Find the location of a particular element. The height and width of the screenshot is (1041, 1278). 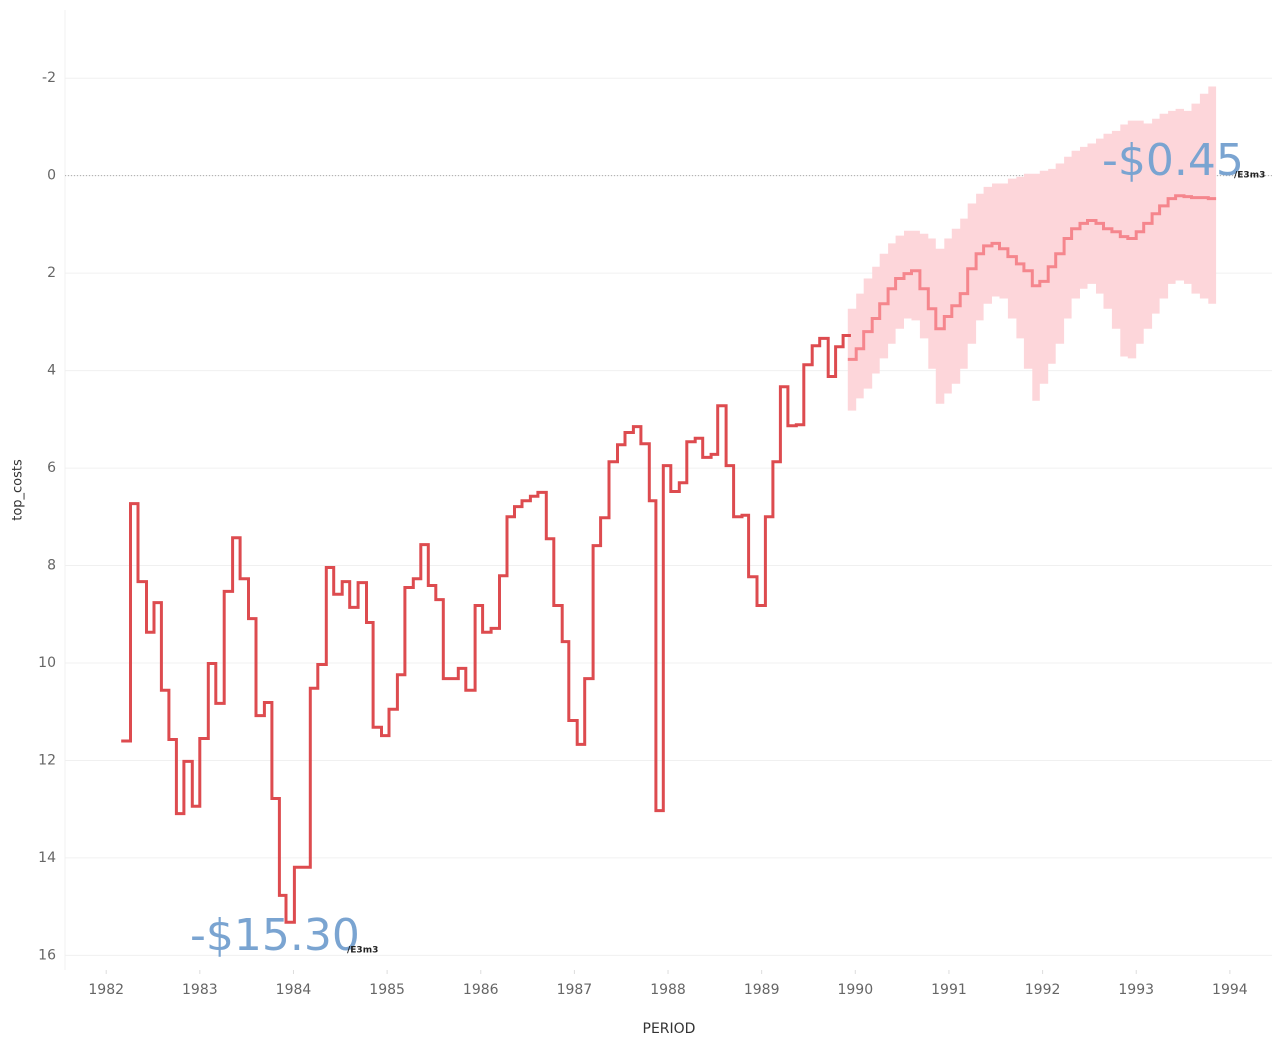

x-tick-label: 1984 is located at coordinates (294, 990).